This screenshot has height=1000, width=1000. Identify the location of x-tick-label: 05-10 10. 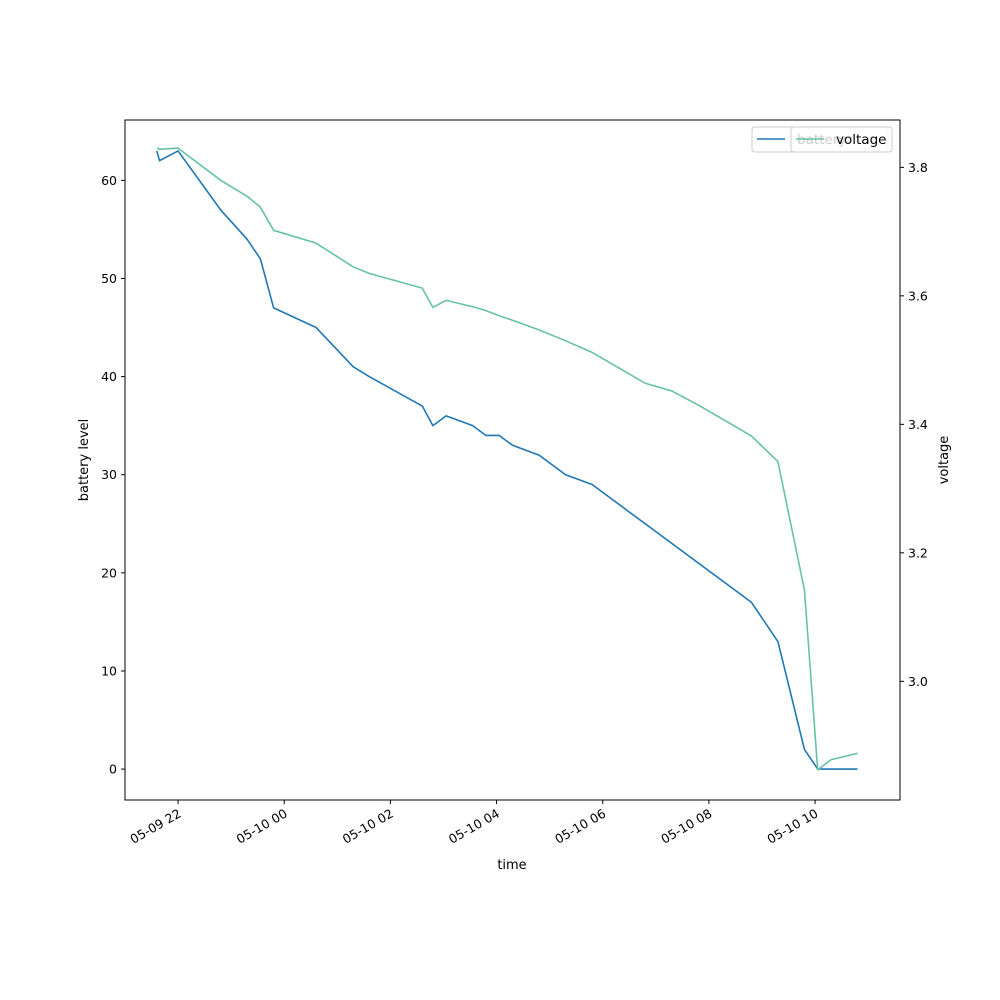
(792, 826).